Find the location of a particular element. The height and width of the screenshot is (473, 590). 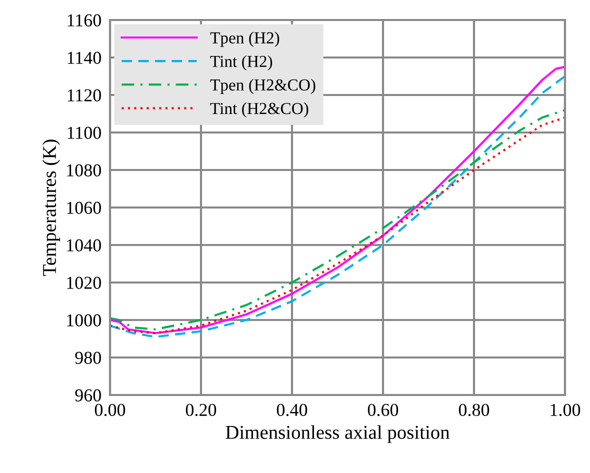

x-tick-label: 0.00 is located at coordinates (110, 410).